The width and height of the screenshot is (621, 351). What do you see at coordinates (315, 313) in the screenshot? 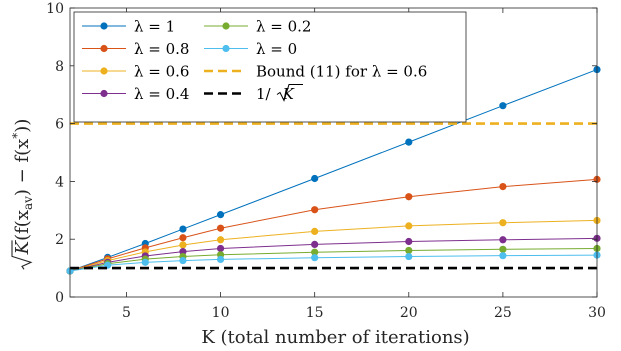
I see `x-tick-label: 15` at bounding box center [315, 313].